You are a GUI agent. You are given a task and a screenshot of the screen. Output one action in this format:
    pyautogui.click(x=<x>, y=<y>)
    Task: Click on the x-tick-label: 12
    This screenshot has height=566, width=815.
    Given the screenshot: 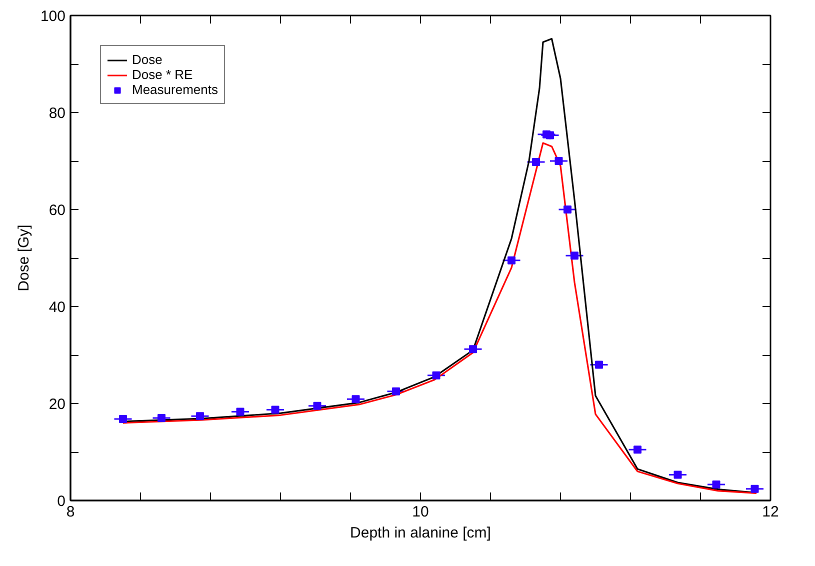 What is the action you would take?
    pyautogui.click(x=770, y=512)
    